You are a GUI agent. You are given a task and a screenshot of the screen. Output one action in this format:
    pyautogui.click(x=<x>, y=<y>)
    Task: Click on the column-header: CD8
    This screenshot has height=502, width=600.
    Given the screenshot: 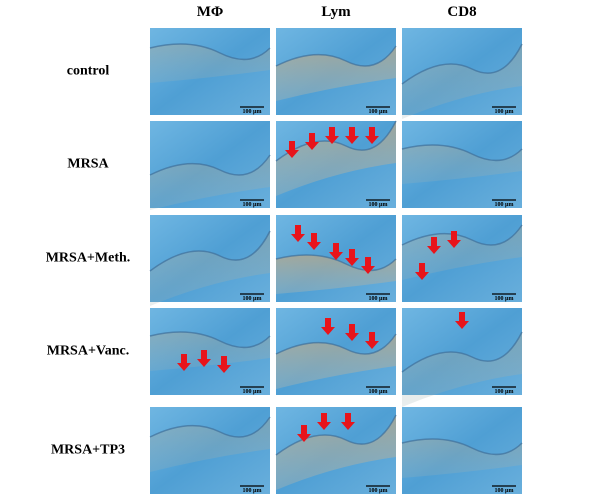 What is the action you would take?
    pyautogui.click(x=461, y=12)
    